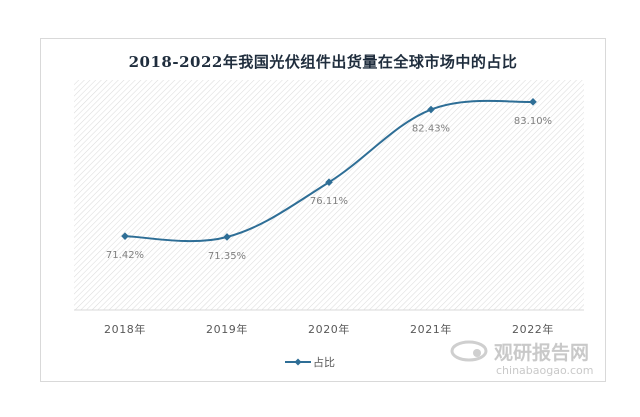 This screenshot has height=417, width=640. Describe the element at coordinates (324, 362) in the screenshot. I see `legend-label: 占比` at that location.